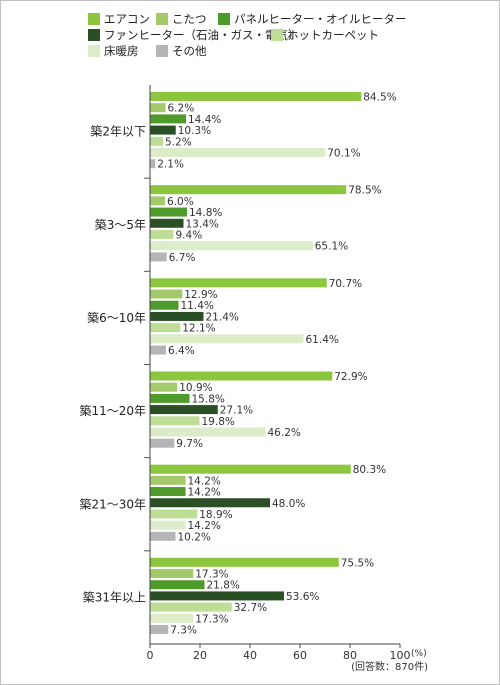 Image resolution: width=500 pixels, height=685 pixels. Describe the element at coordinates (205, 213) in the screenshot. I see `data-label: 14.8%` at that location.